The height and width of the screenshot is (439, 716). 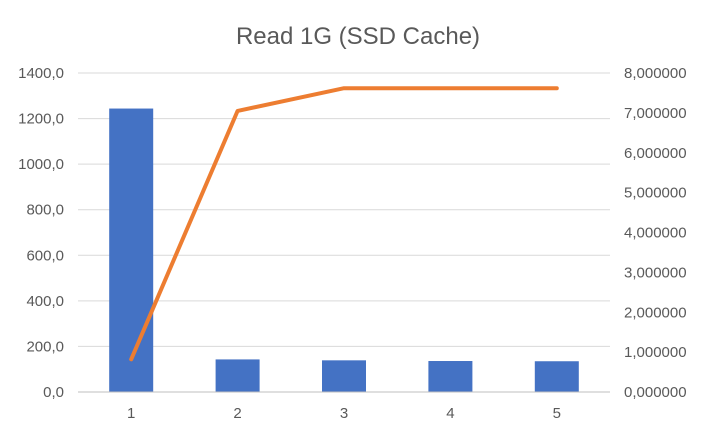 I want to click on y-left-tick-label: 800,0, so click(x=45, y=210).